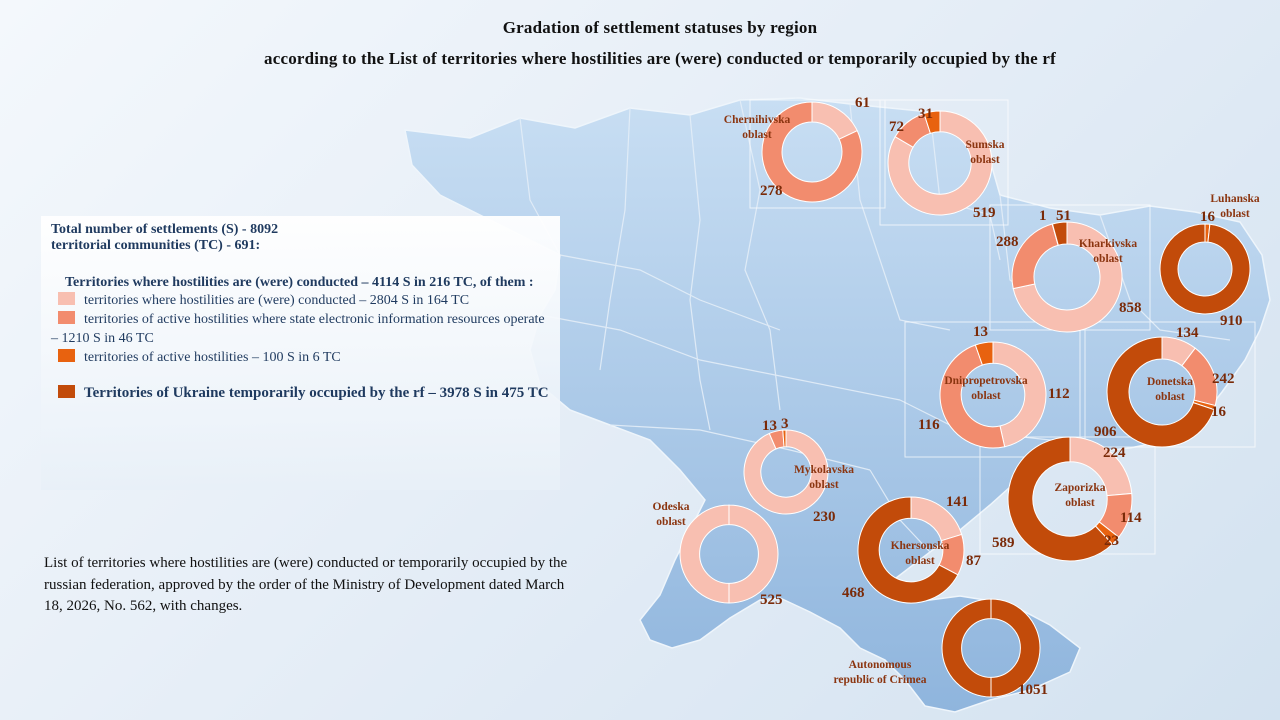 This screenshot has width=1280, height=720. What do you see at coordinates (671, 507) in the screenshot?
I see `region-label-odesa-l1: Odeska` at bounding box center [671, 507].